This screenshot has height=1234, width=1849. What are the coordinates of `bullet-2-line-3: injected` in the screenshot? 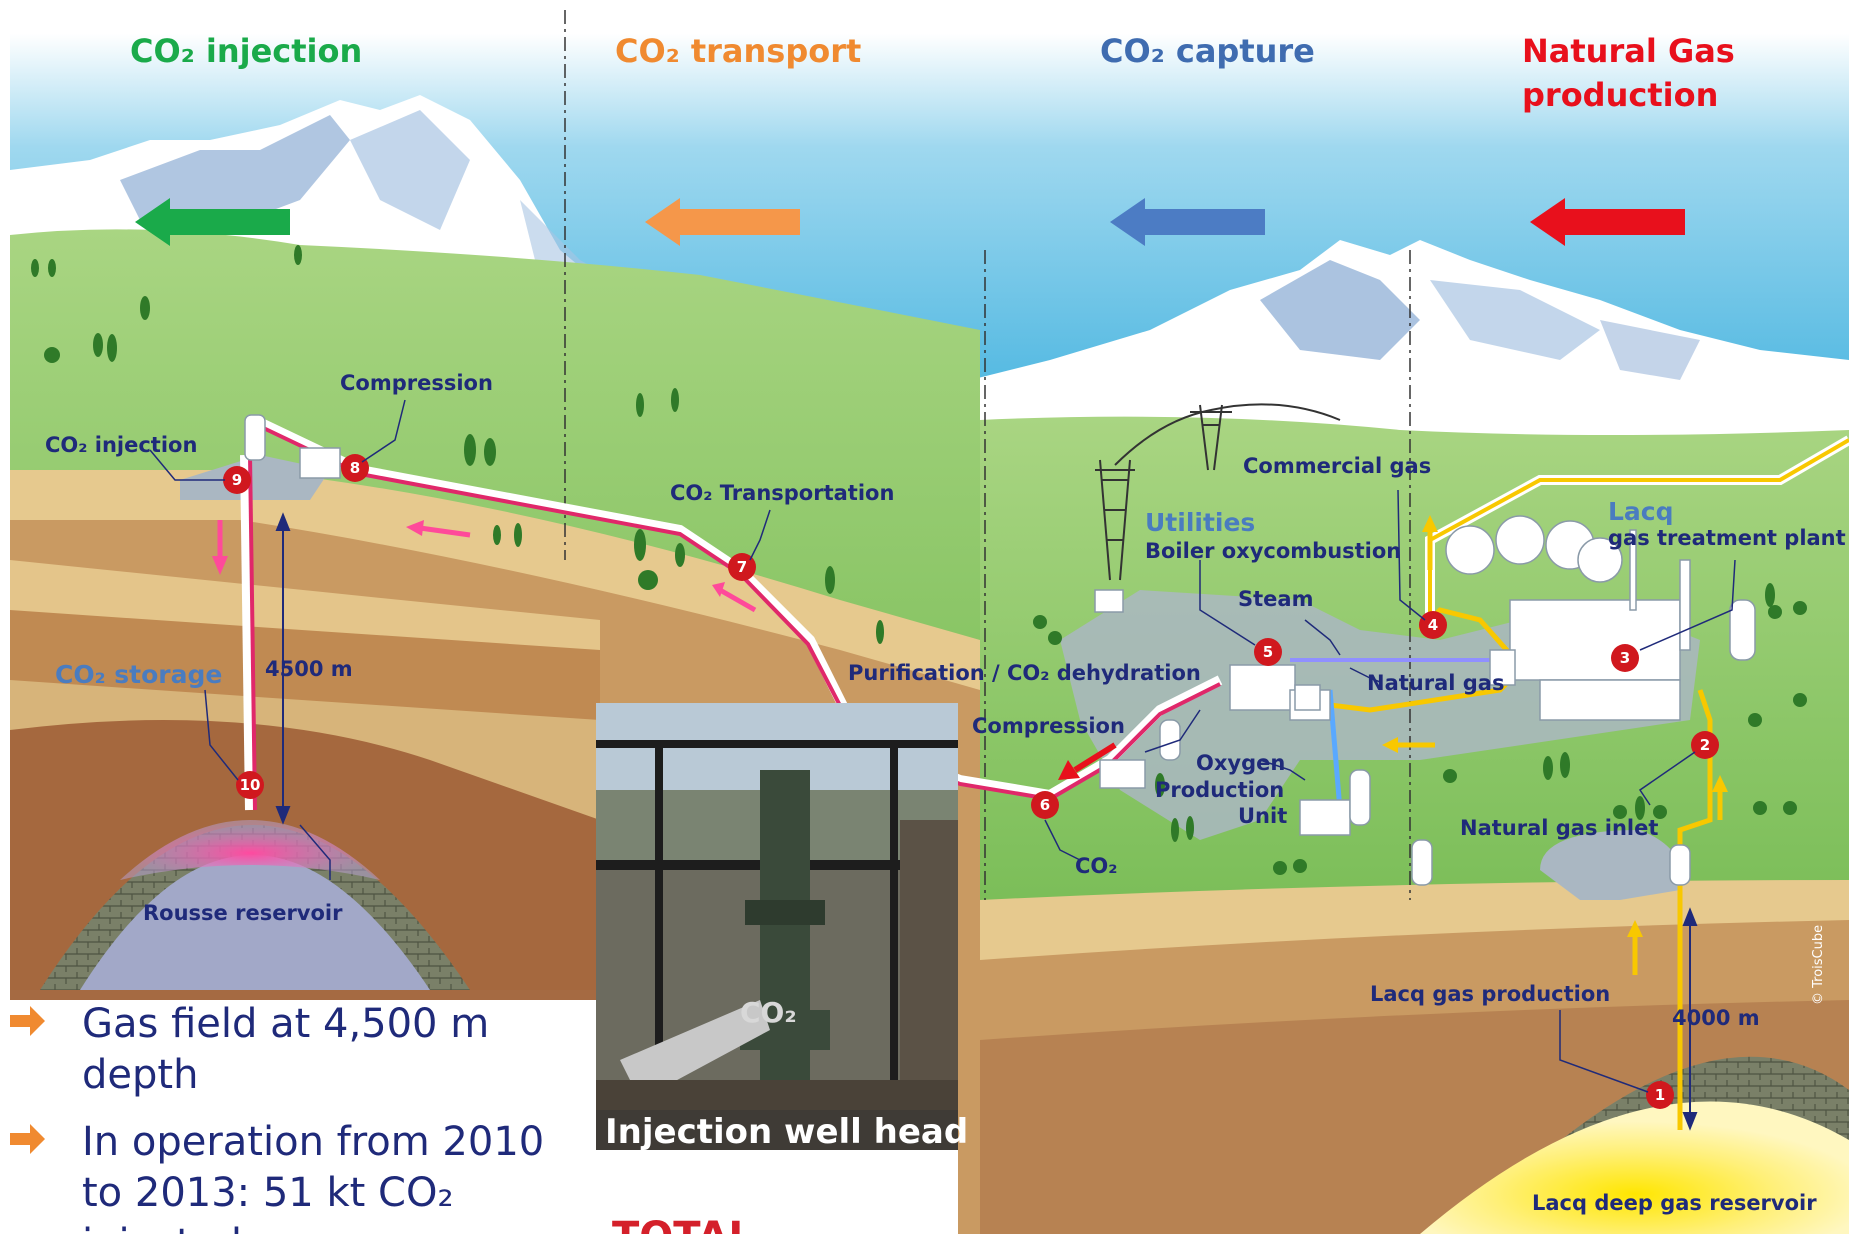 It's located at (162, 1227).